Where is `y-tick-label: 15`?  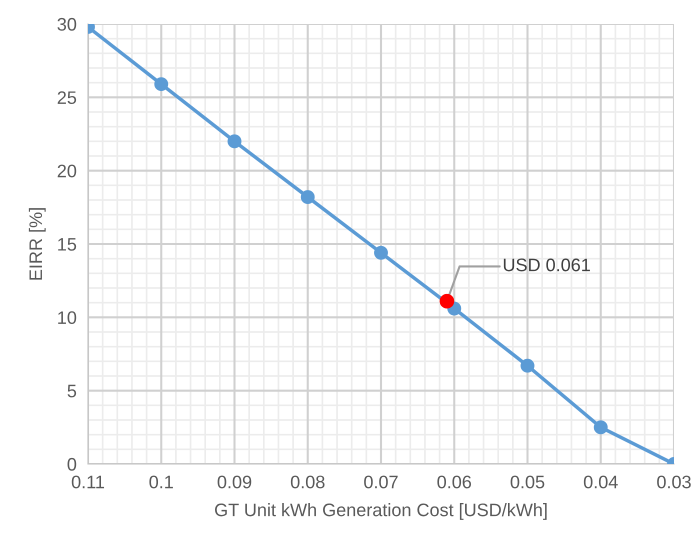
y-tick-label: 15 is located at coordinates (67, 244).